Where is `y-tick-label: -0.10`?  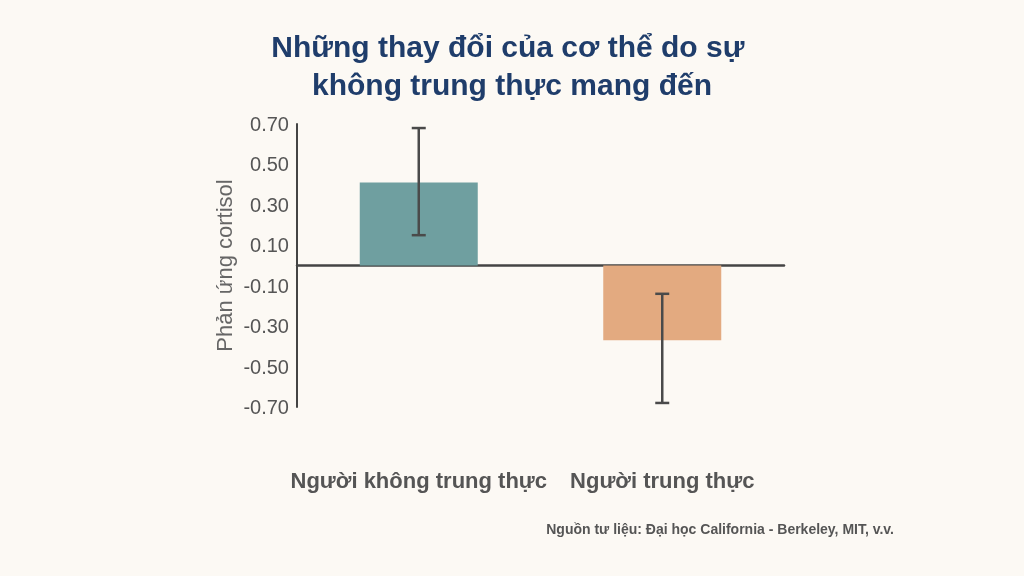 y-tick-label: -0.10 is located at coordinates (266, 285).